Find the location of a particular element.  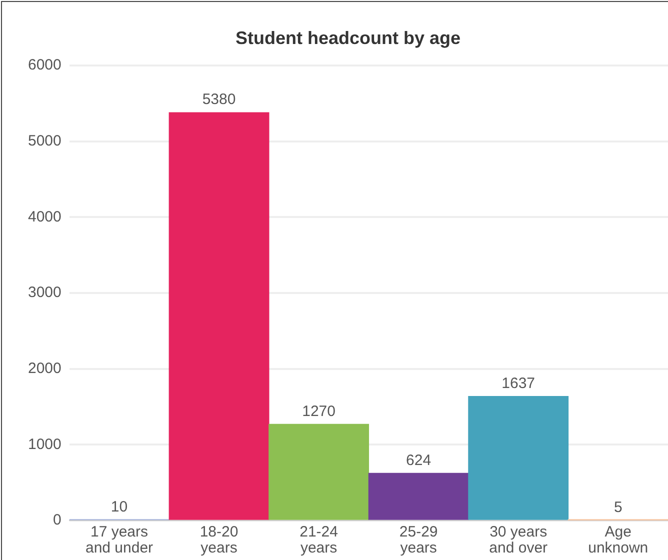

y-tick-label: 4000 is located at coordinates (45, 217).